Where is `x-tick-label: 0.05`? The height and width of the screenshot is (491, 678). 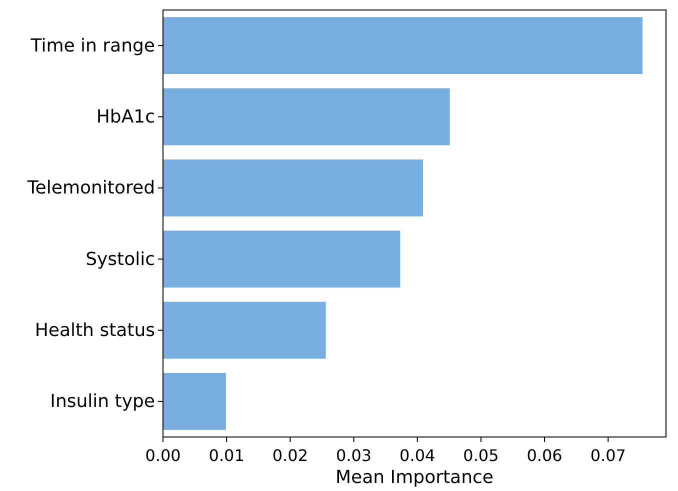
x-tick-label: 0.05 is located at coordinates (481, 455).